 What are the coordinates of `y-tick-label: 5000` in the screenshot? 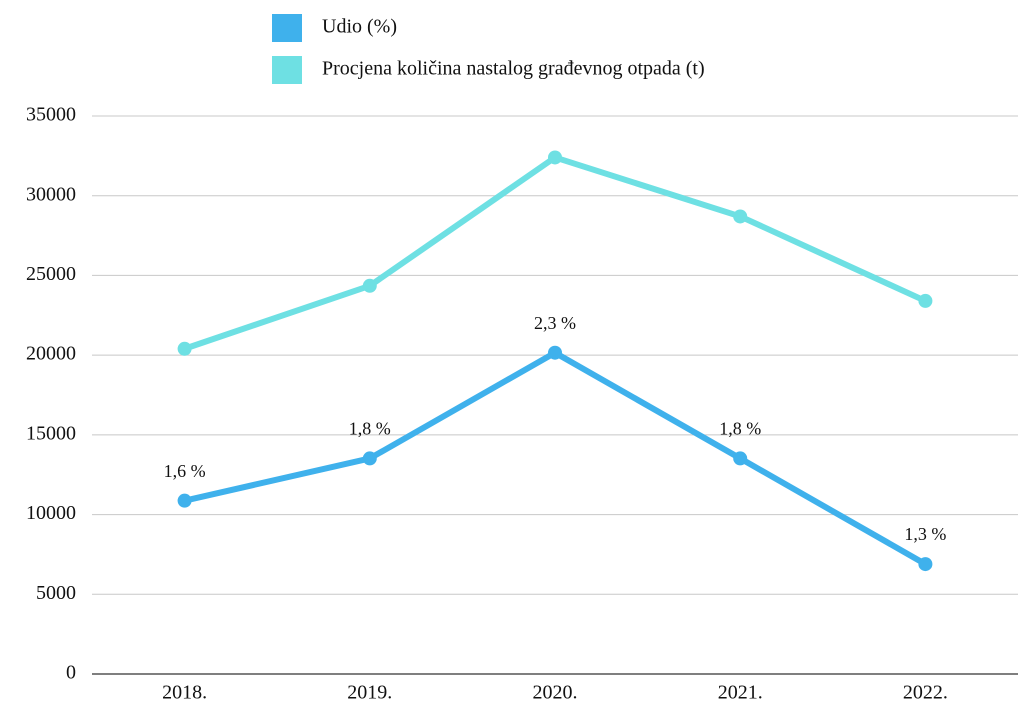 It's located at (56, 593).